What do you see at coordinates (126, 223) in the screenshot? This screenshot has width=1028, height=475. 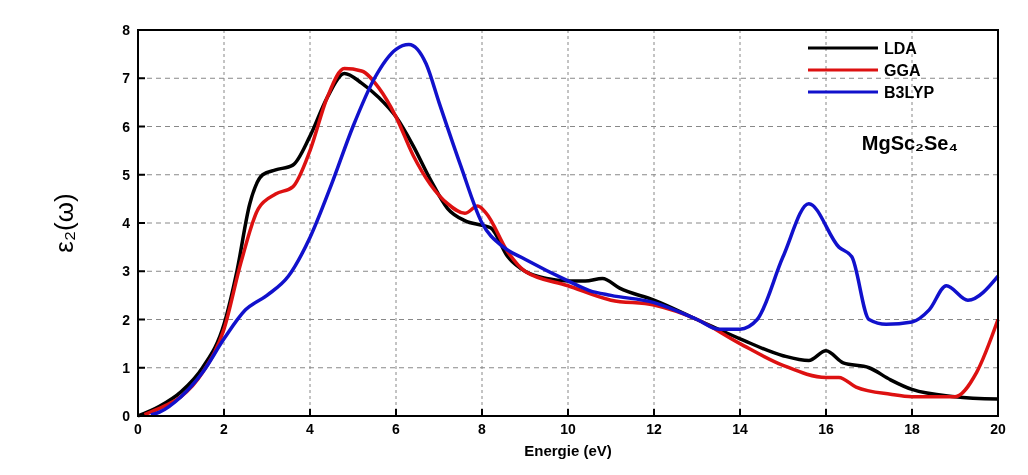 I see `y-tick-label: 4` at bounding box center [126, 223].